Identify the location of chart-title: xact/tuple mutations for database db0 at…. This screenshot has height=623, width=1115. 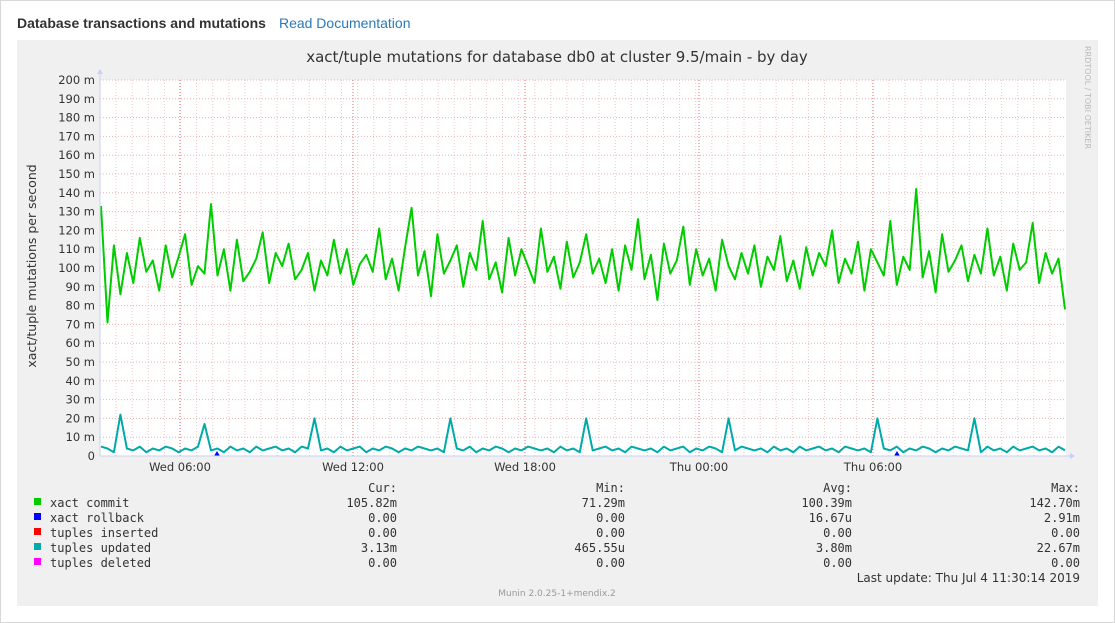
(557, 57).